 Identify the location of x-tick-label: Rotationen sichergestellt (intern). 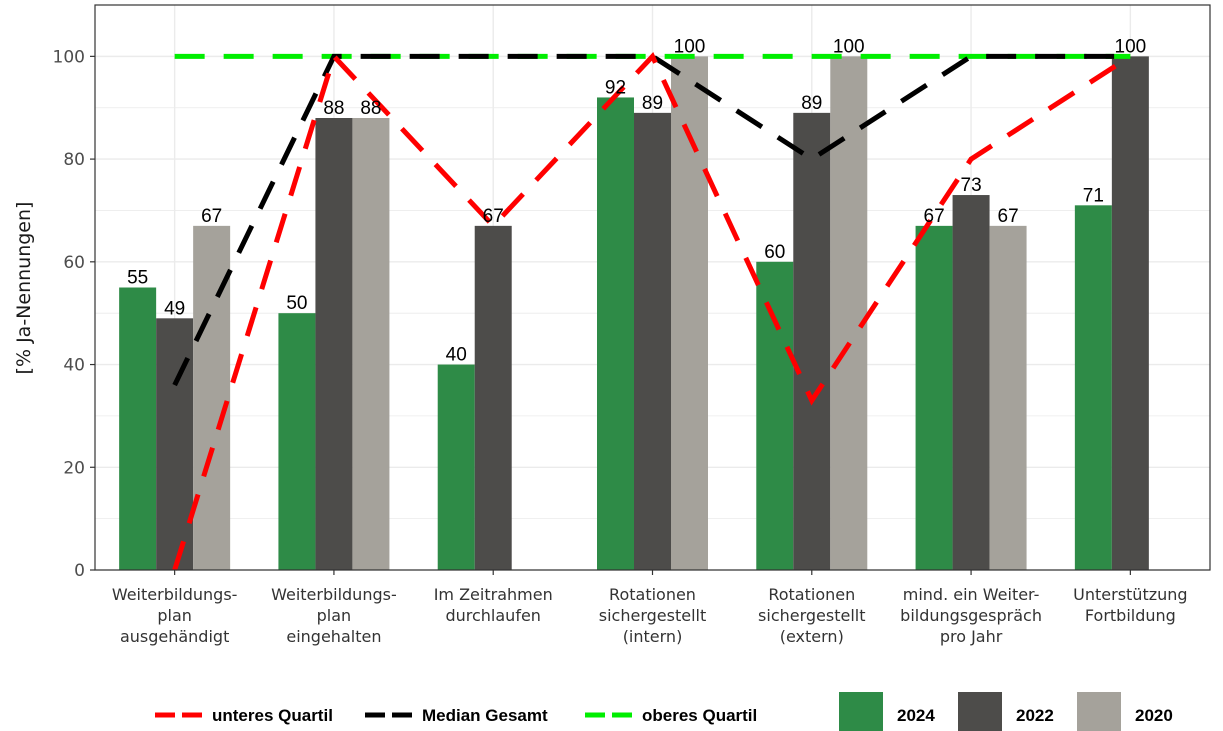
(652, 615).